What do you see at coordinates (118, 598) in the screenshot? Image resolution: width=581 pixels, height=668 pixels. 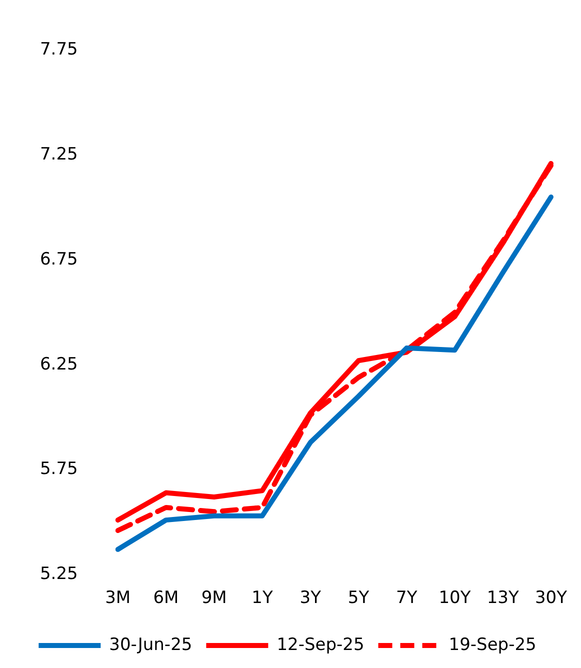 I see `x-tick-label: 3M` at bounding box center [118, 598].